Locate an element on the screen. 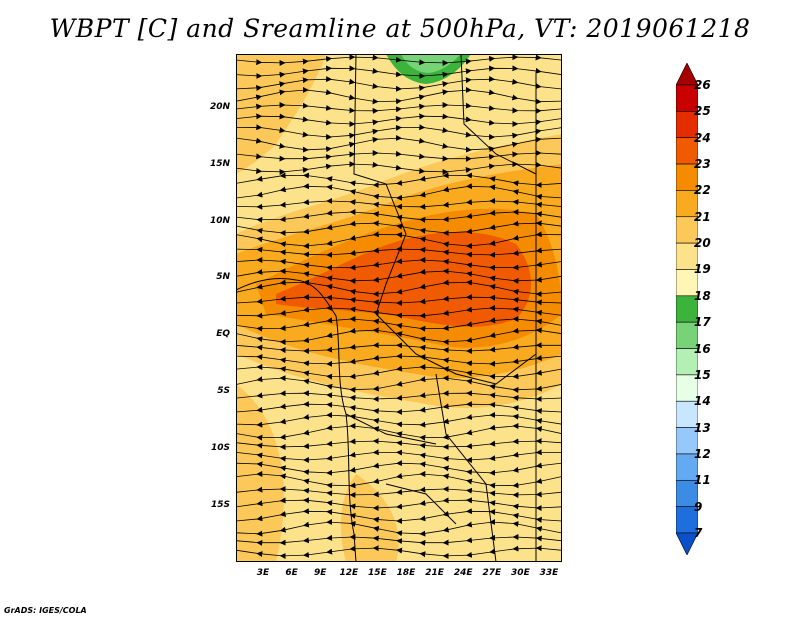 The height and width of the screenshot is (618, 800). colorbar-label: 26 is located at coordinates (702, 85).